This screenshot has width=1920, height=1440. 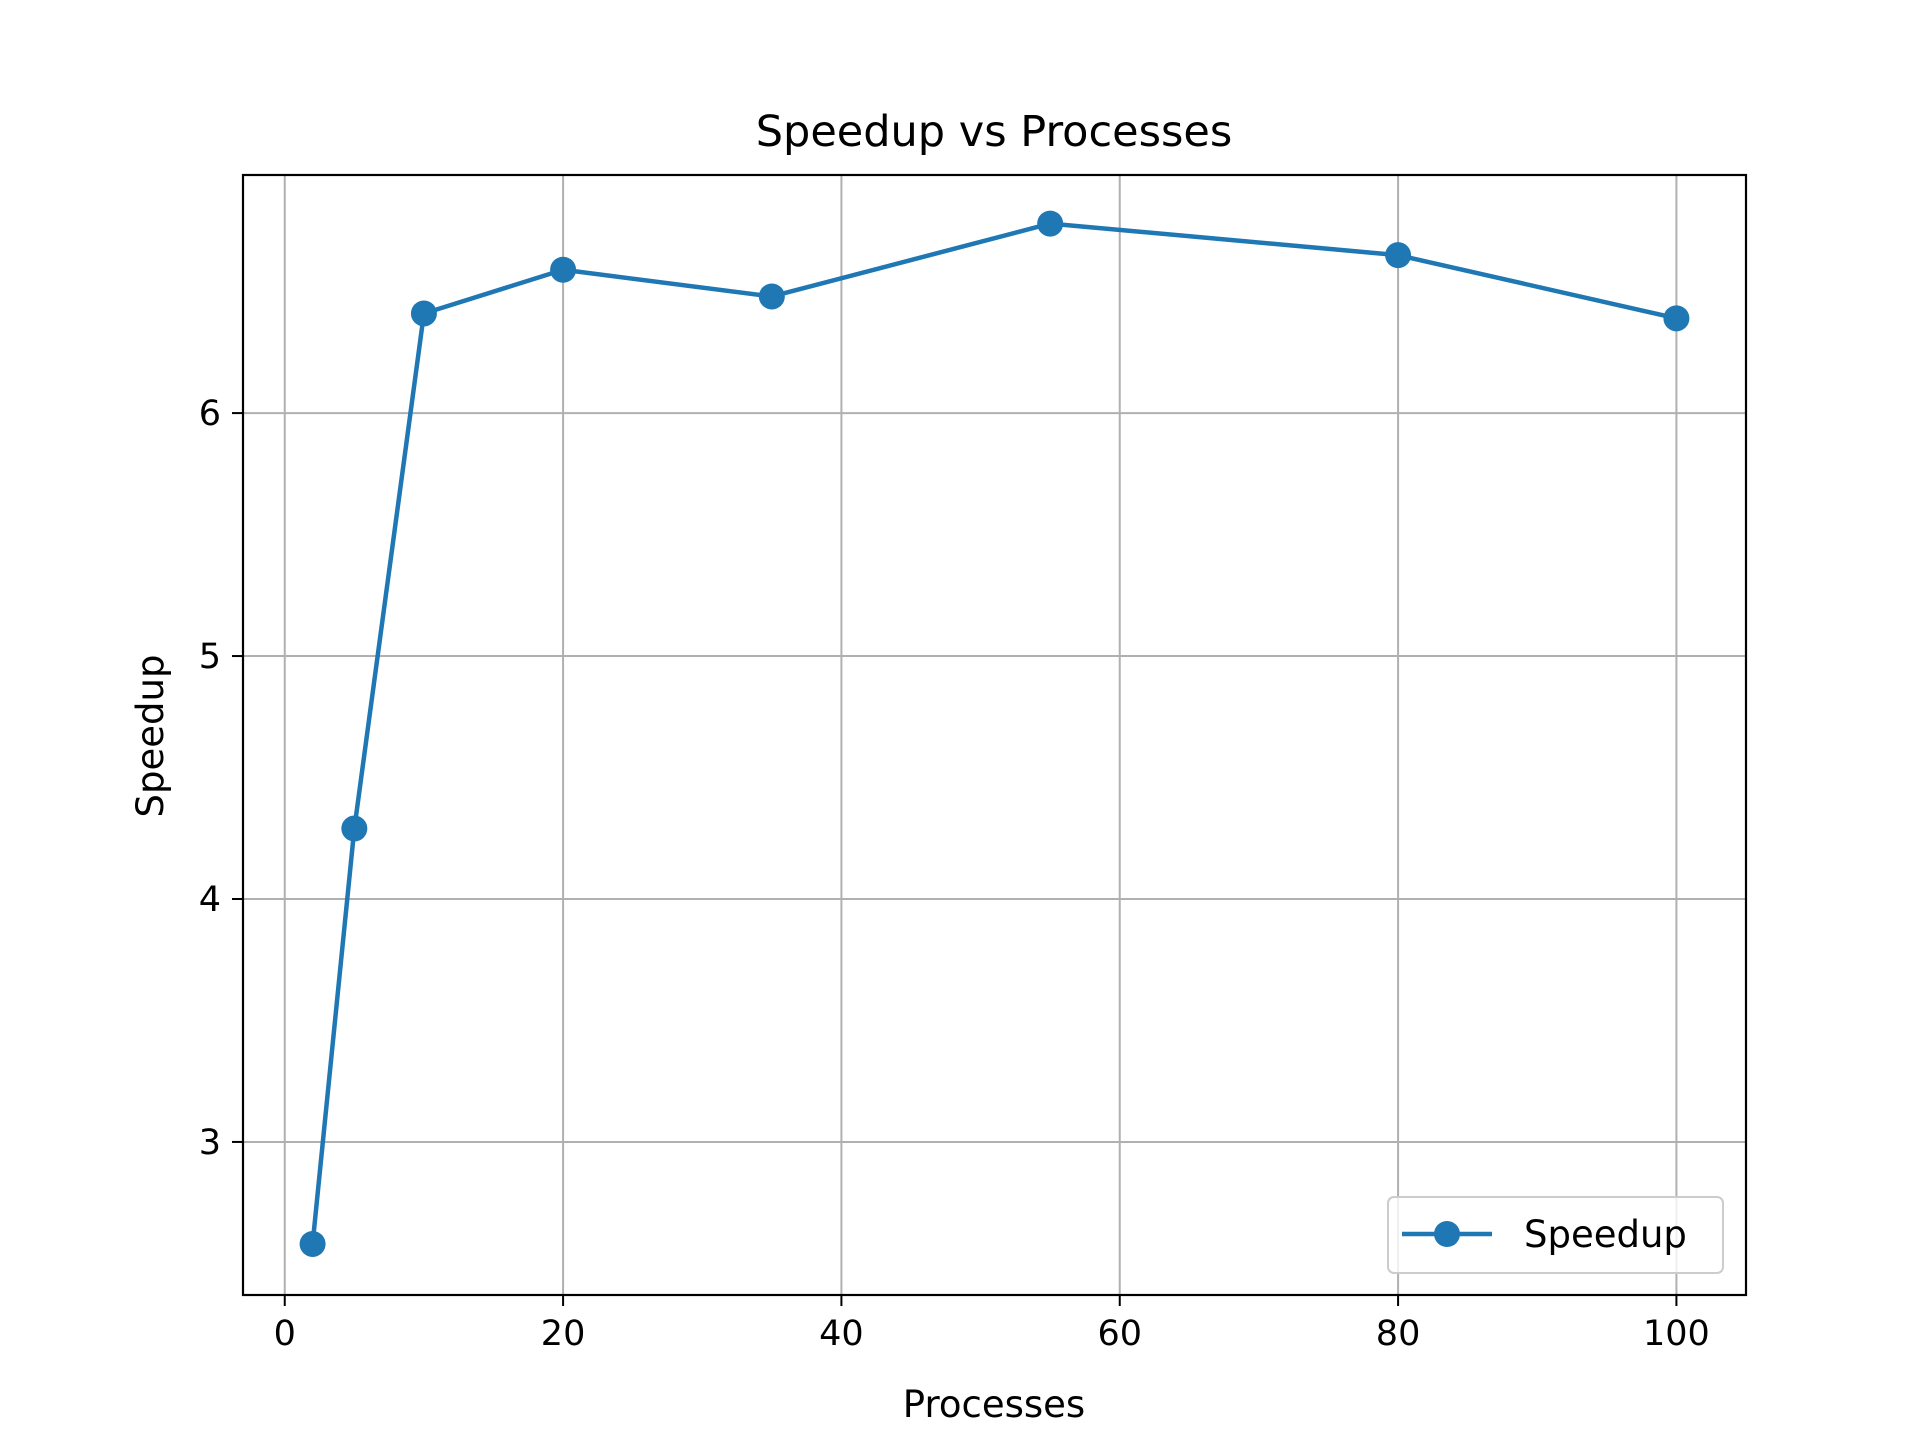 I want to click on x-tick-label: 80, so click(x=1398, y=1334).